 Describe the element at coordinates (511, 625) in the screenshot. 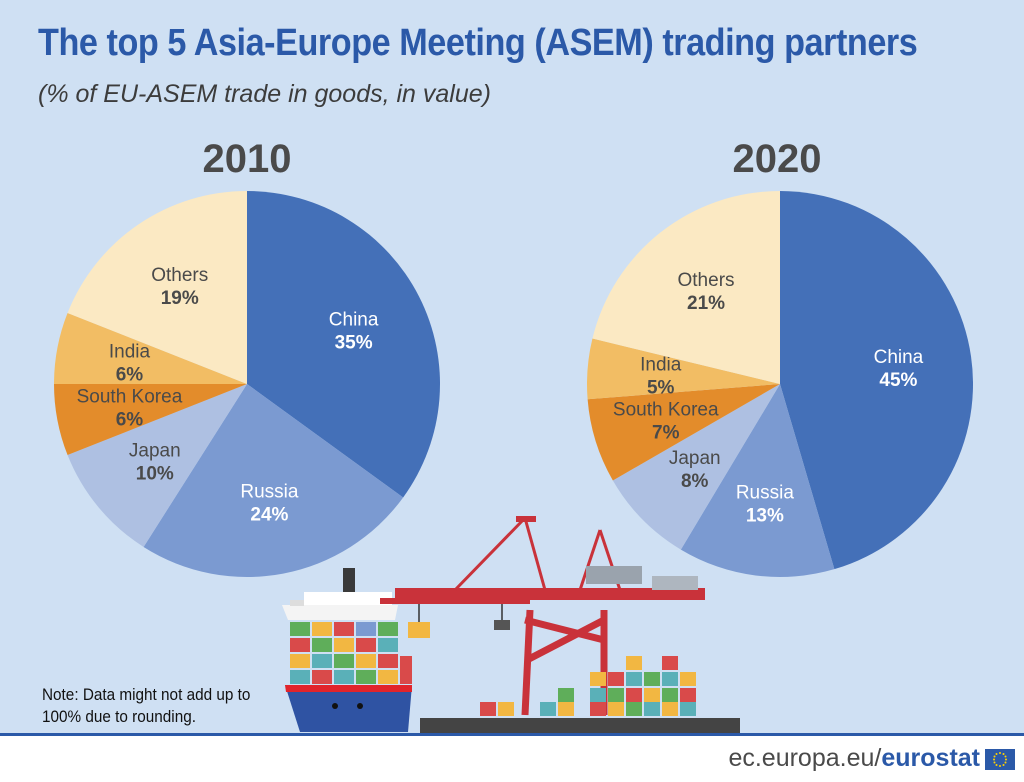

I see `port-illustration` at that location.